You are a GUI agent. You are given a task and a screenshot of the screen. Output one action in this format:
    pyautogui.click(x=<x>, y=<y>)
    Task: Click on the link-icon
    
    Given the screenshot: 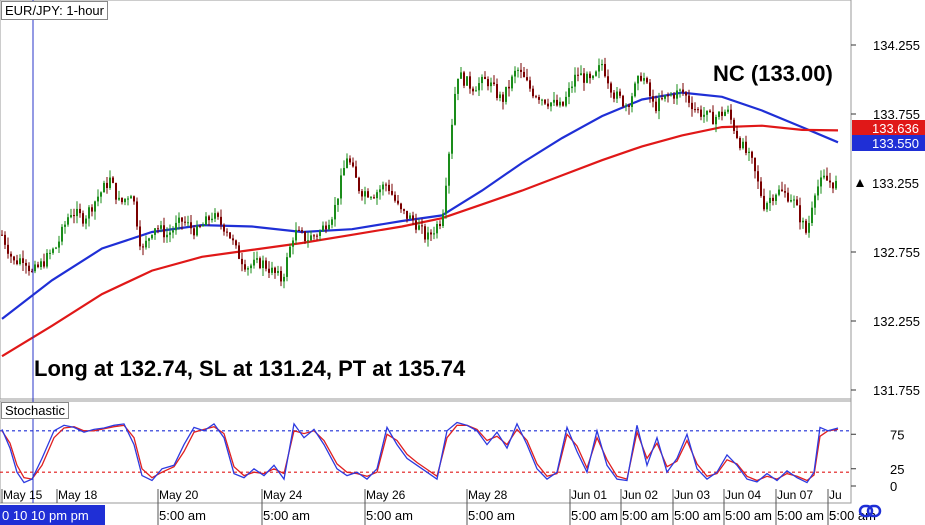 What is the action you would take?
    pyautogui.click(x=870, y=511)
    